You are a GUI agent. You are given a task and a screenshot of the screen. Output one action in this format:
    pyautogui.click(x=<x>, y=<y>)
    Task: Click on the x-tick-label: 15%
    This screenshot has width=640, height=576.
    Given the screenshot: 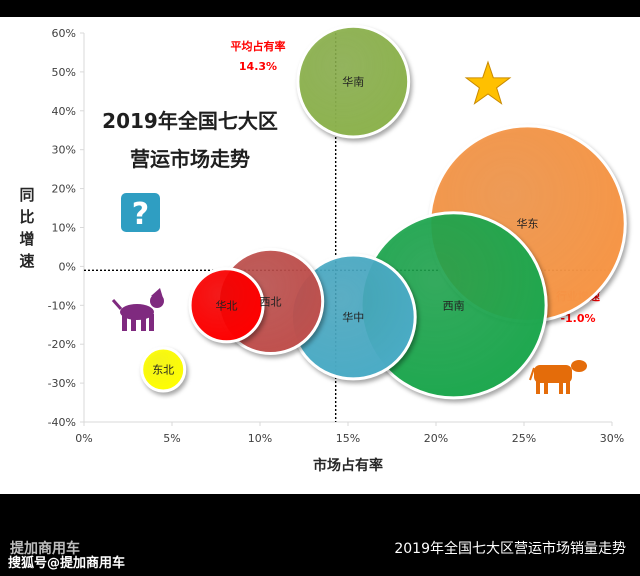 What is the action you would take?
    pyautogui.click(x=348, y=438)
    